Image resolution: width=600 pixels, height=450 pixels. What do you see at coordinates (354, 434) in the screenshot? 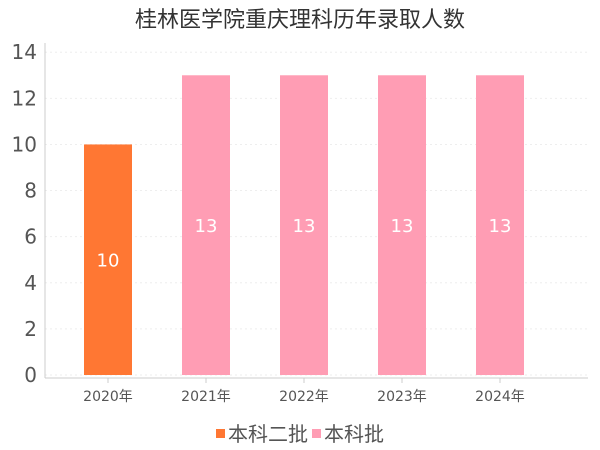
I see `legend-label: 本科批` at bounding box center [354, 434].